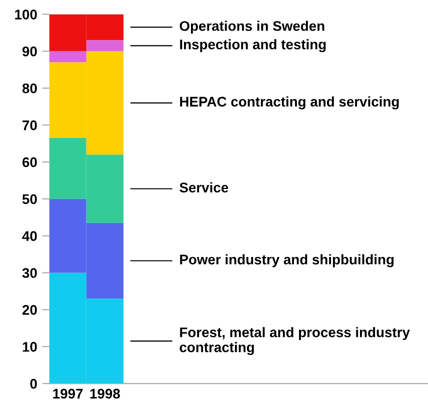 Image resolution: width=428 pixels, height=408 pixels. What do you see at coordinates (253, 45) in the screenshot?
I see `text: Inspection and testing` at bounding box center [253, 45].